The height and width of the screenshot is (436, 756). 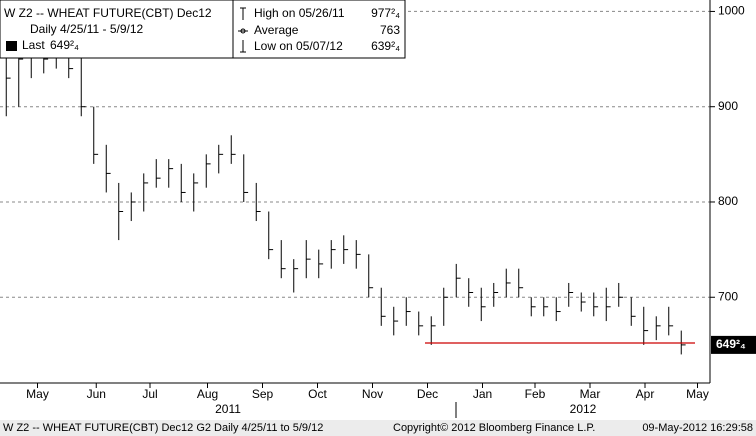 I want to click on x-tick-label: Aug, so click(x=207, y=394).